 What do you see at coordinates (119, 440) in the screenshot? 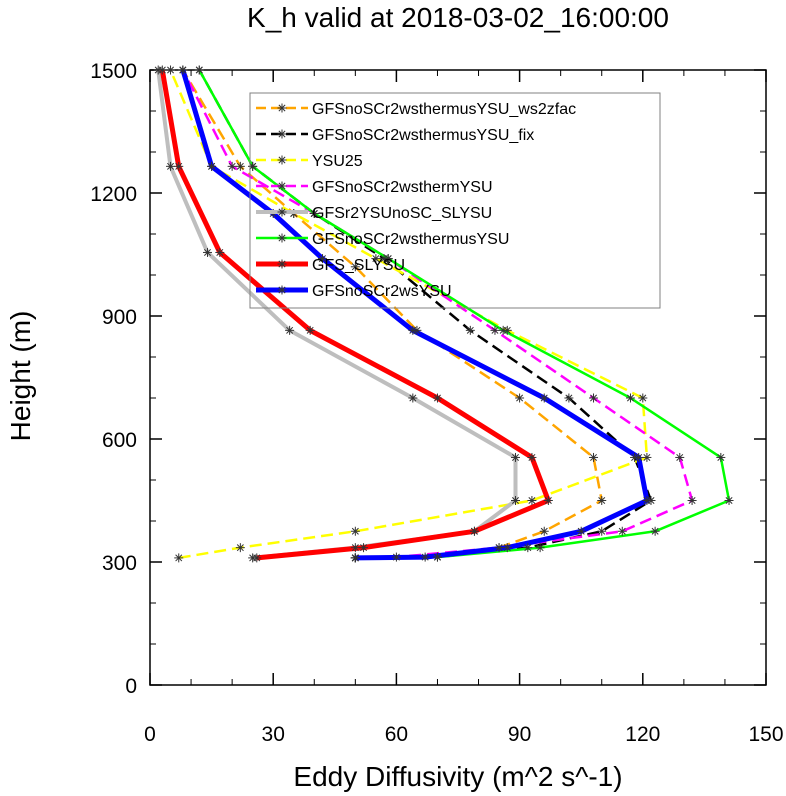
I see `y-tick-label: 600` at bounding box center [119, 440].